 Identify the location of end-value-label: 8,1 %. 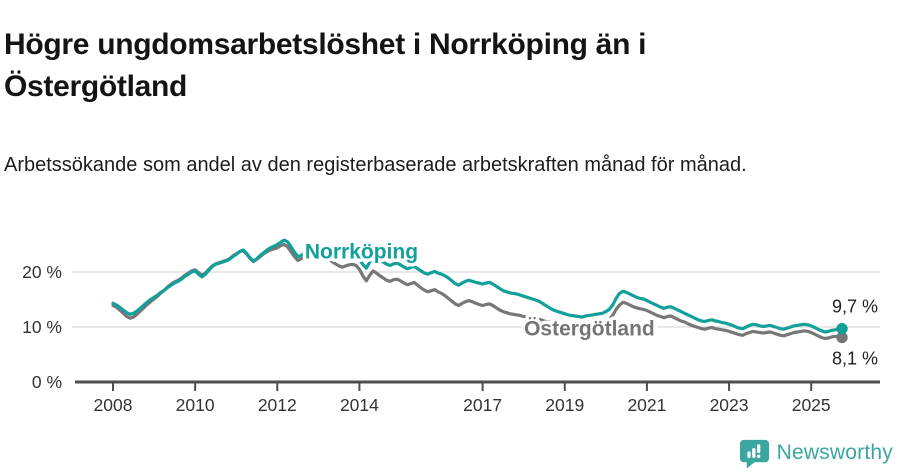
(855, 358).